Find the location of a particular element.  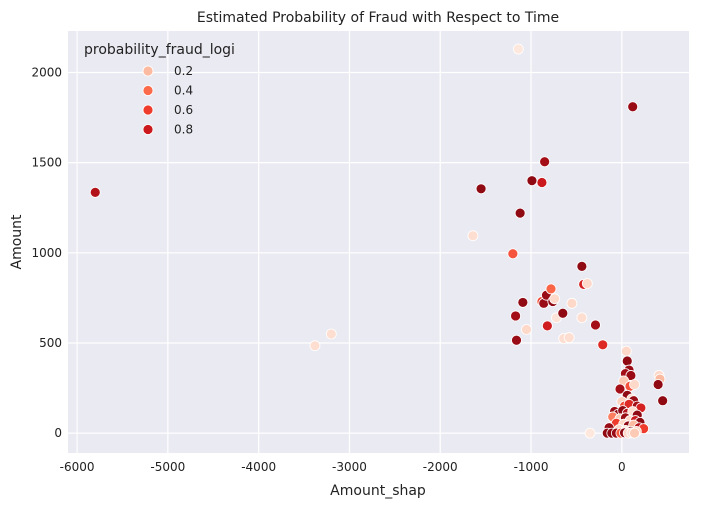

x-tick-label: -5000 is located at coordinates (167, 467).